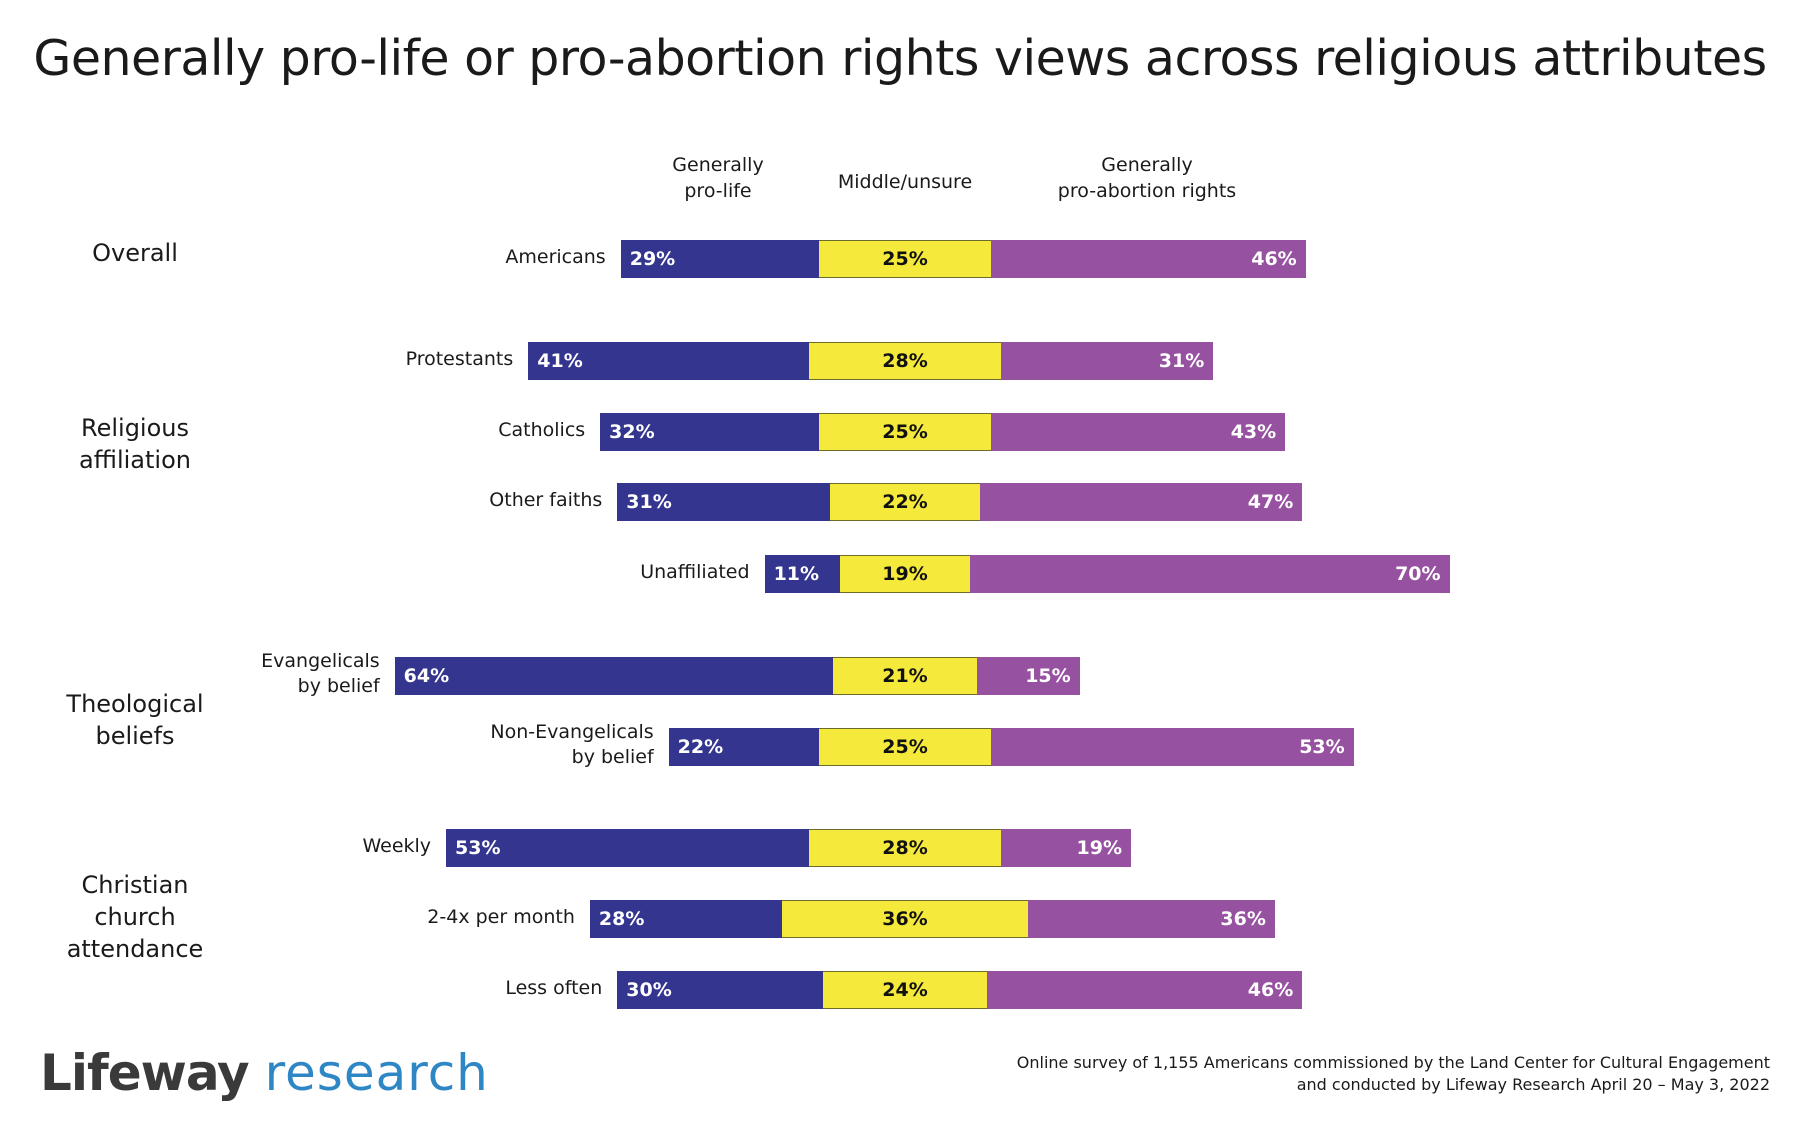 This screenshot has height=1135, width=1800. Describe the element at coordinates (397, 845) in the screenshot. I see `row-label: Weekly` at that location.